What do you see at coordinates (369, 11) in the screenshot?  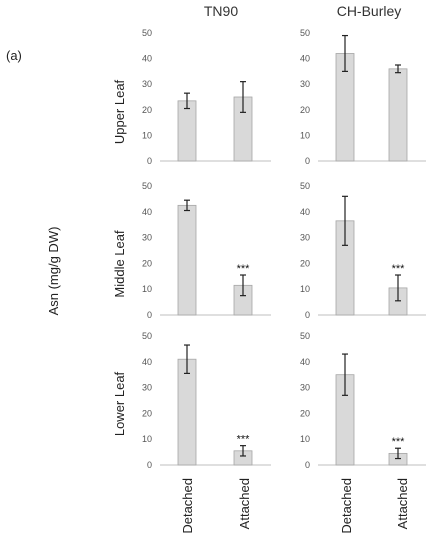 I see `column-title-ch-burley: CH-Burley` at bounding box center [369, 11].